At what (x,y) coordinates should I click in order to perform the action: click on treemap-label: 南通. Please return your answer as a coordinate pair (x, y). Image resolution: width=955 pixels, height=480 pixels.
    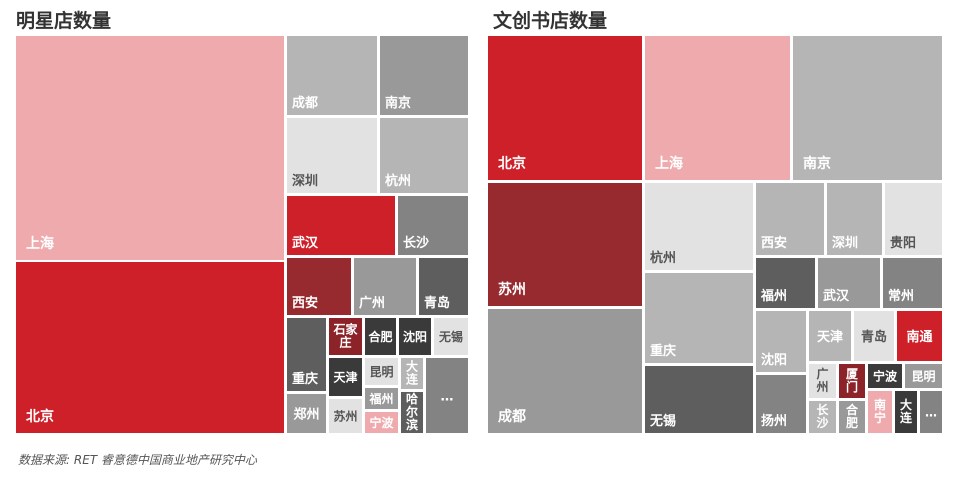
    Looking at the image, I should click on (919, 337).